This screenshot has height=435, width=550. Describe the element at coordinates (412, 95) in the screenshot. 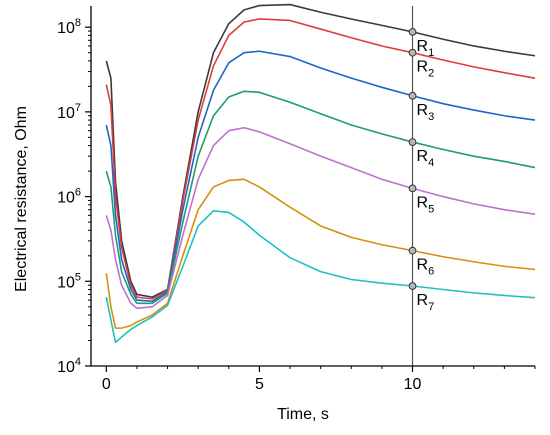

I see `marker-r3` at that location.